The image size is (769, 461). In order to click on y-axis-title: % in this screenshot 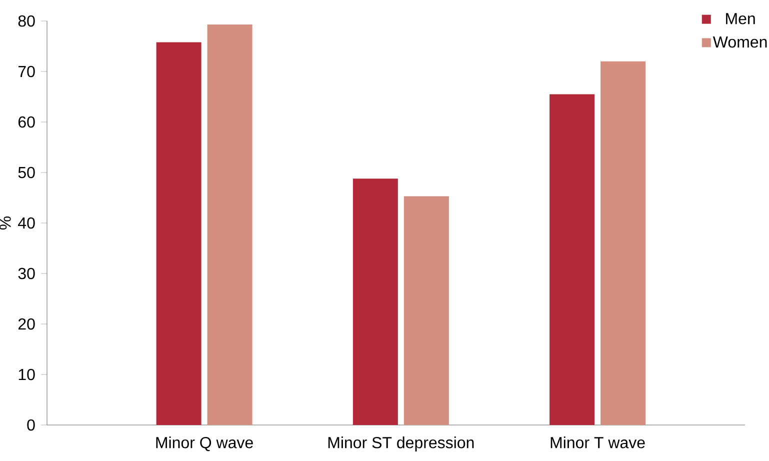, I will do `click(5, 223)`.